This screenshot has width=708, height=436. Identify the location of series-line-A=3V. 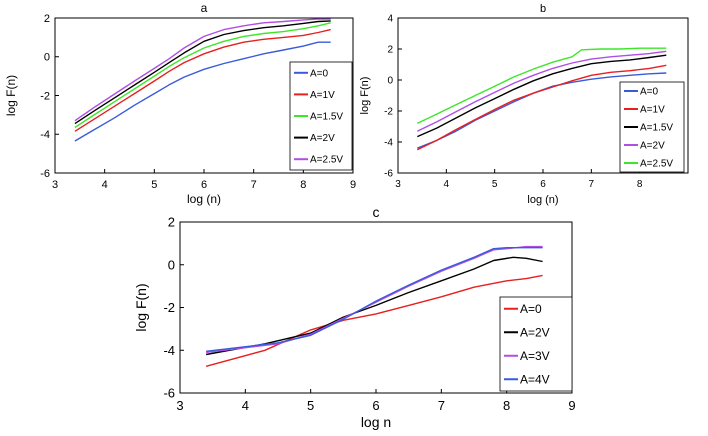
(374, 299).